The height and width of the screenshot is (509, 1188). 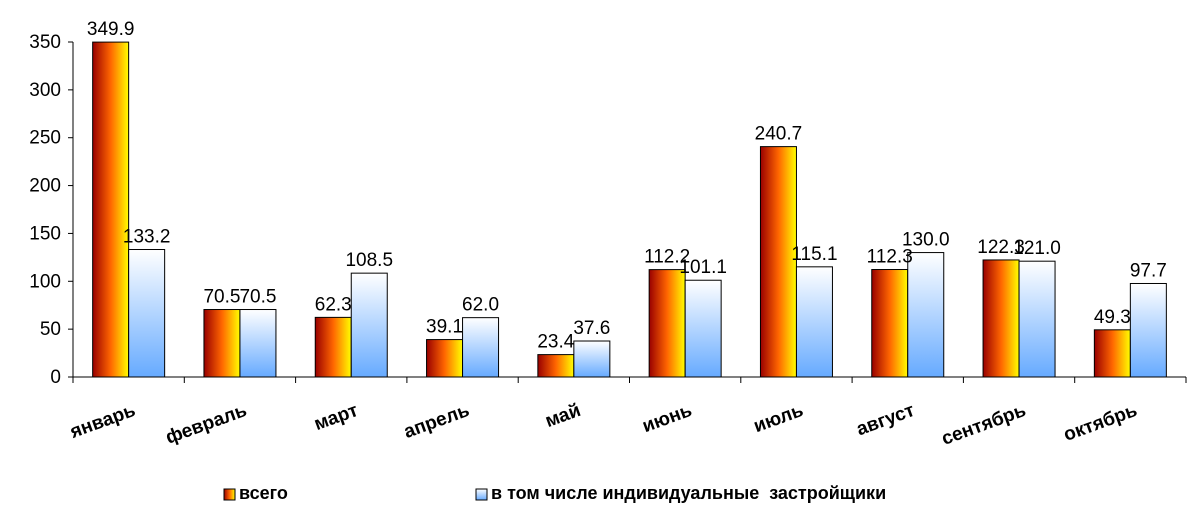 I want to click on legend-swatch-individual, so click(x=481, y=494).